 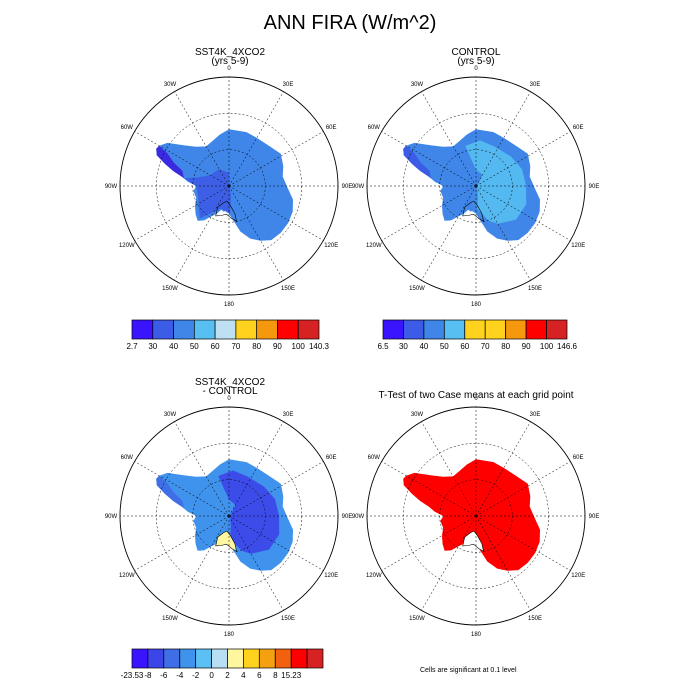 What do you see at coordinates (526, 346) in the screenshot?
I see `colorbar-tick-label: 90` at bounding box center [526, 346].